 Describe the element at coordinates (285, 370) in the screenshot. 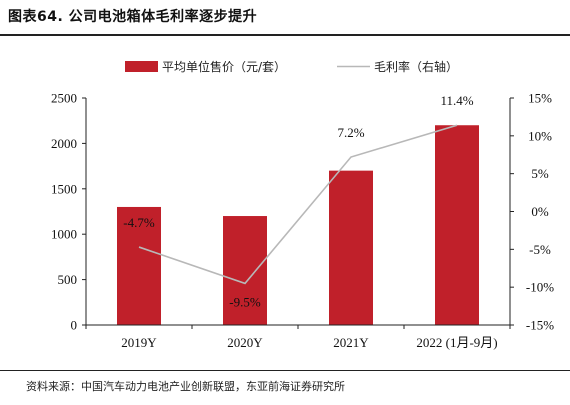

I see `source-rule` at that location.